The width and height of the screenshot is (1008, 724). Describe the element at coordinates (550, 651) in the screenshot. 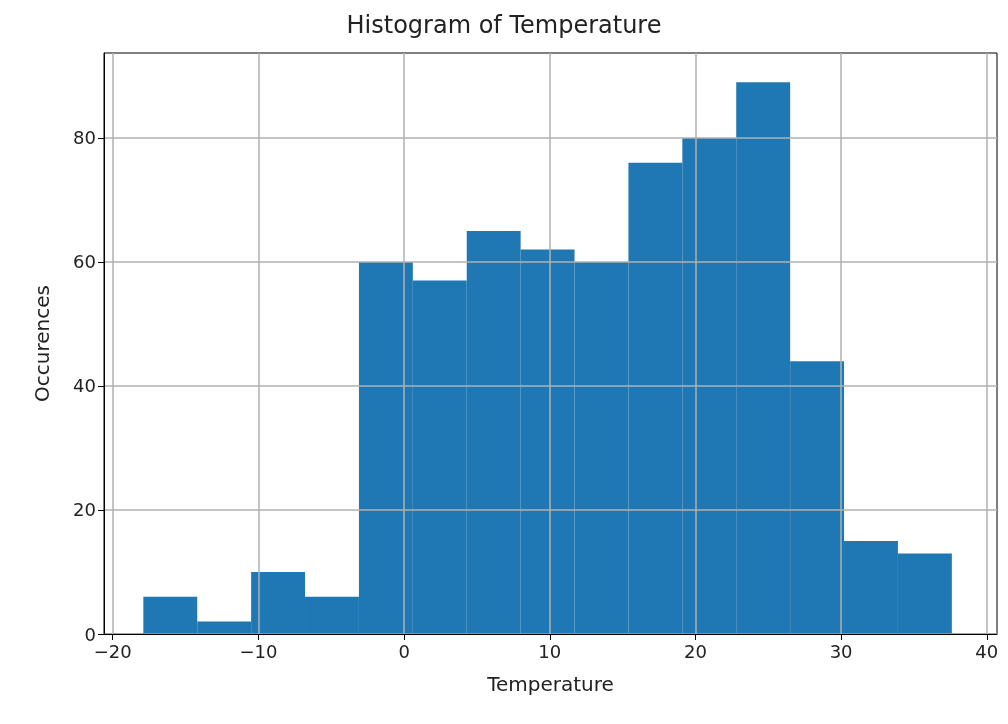

I see `x-tick-label: 10` at that location.